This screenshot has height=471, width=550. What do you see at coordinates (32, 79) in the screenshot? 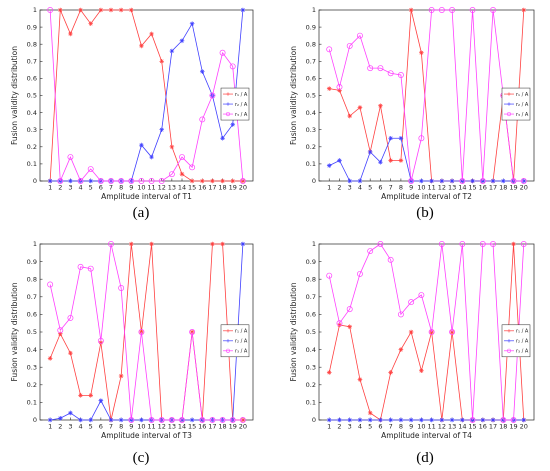
I see `y-tick-label: 0.6` at bounding box center [32, 79].